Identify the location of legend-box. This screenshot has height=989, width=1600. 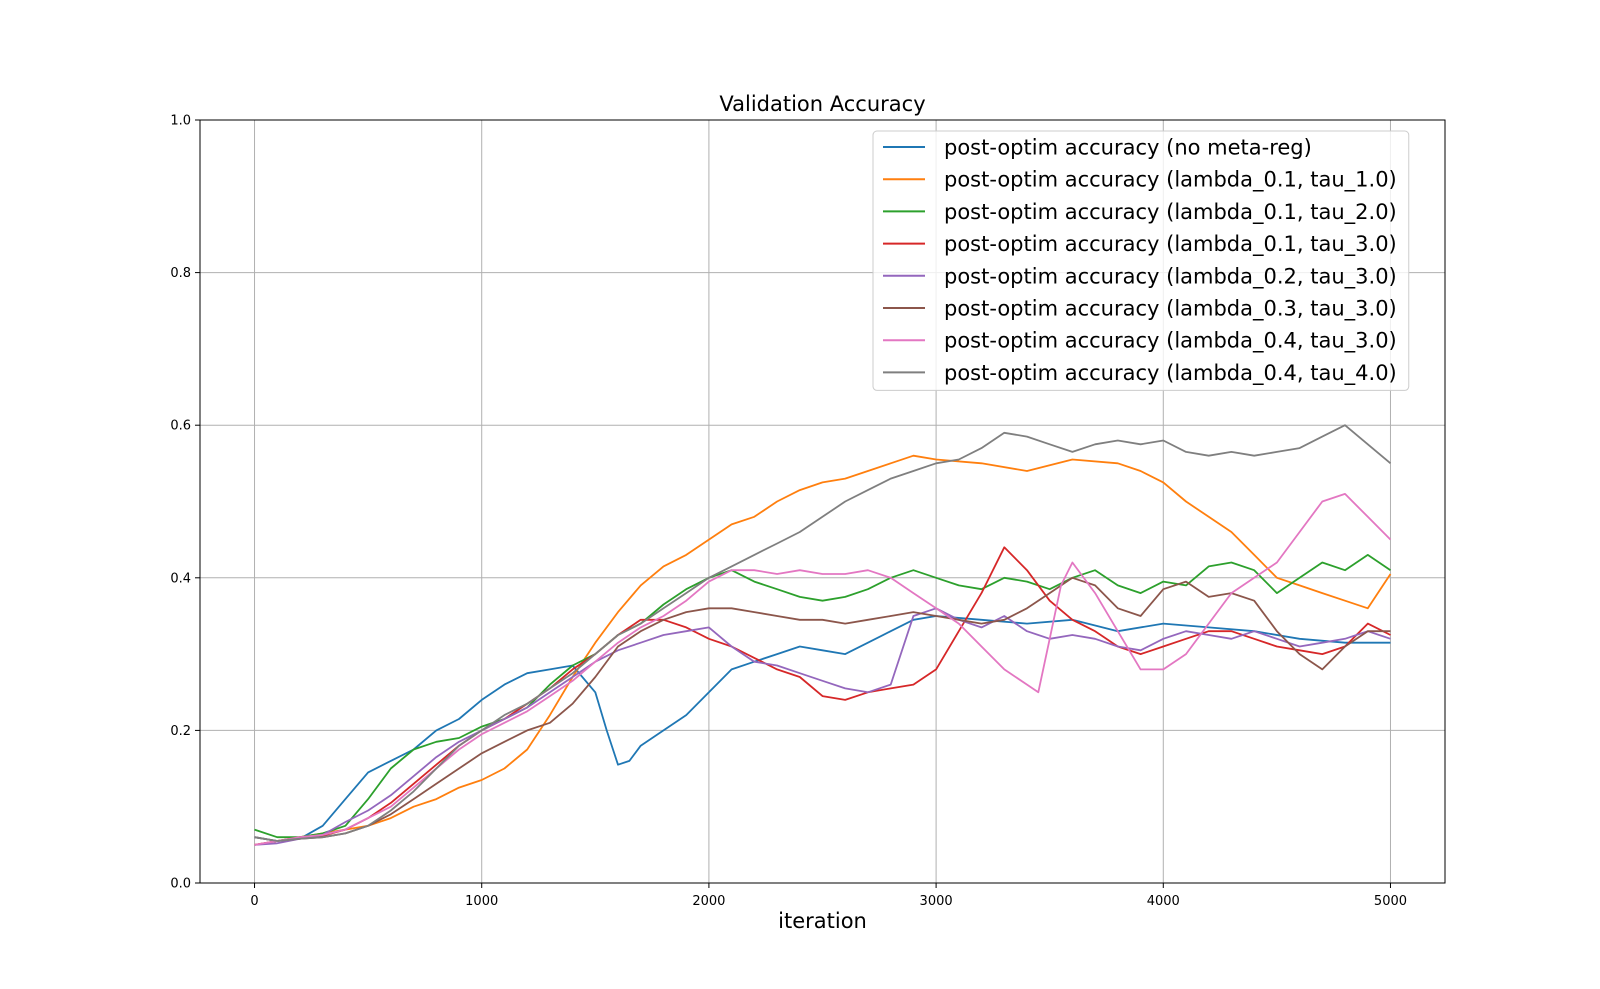
(1141, 260).